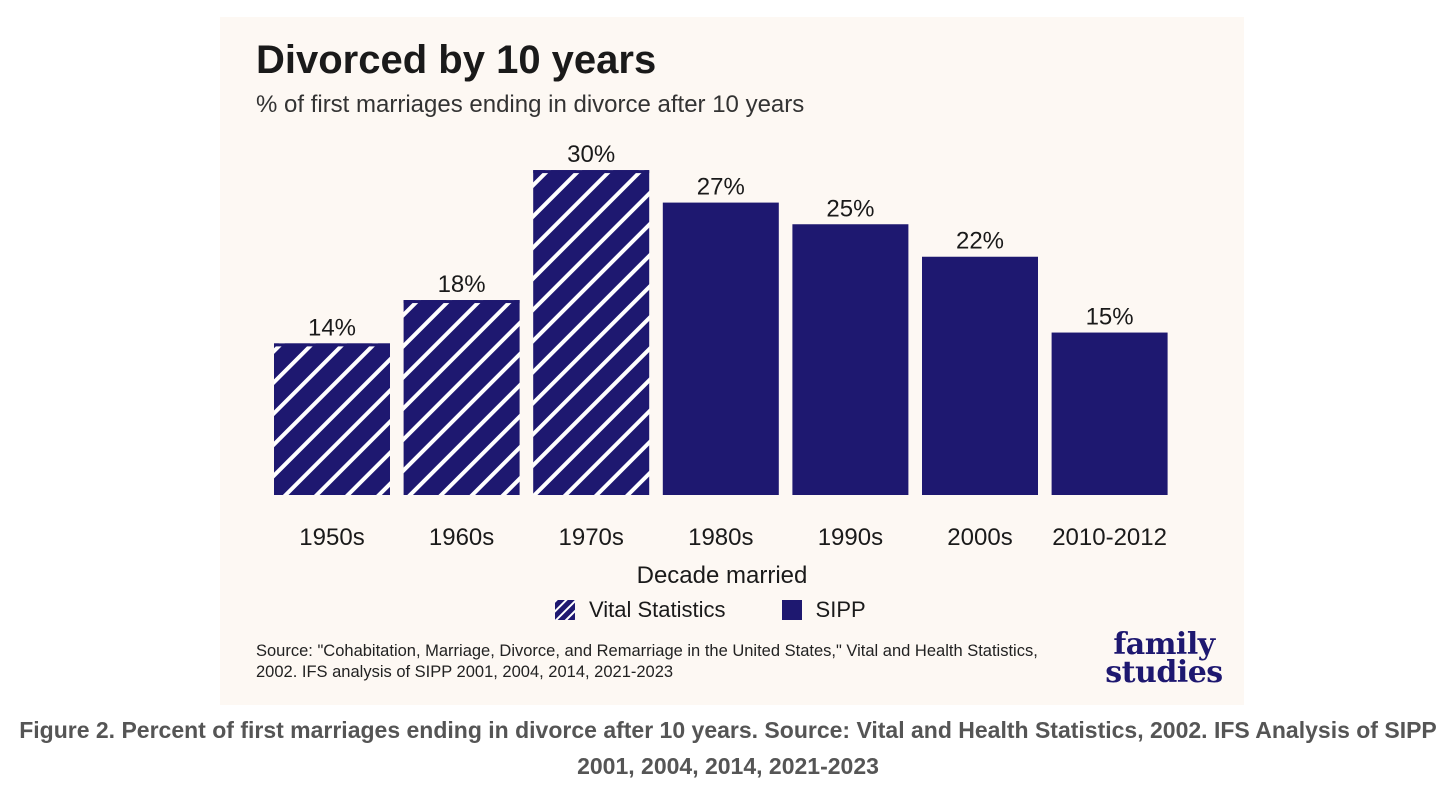  I want to click on category-label: 1970s, so click(591, 537).